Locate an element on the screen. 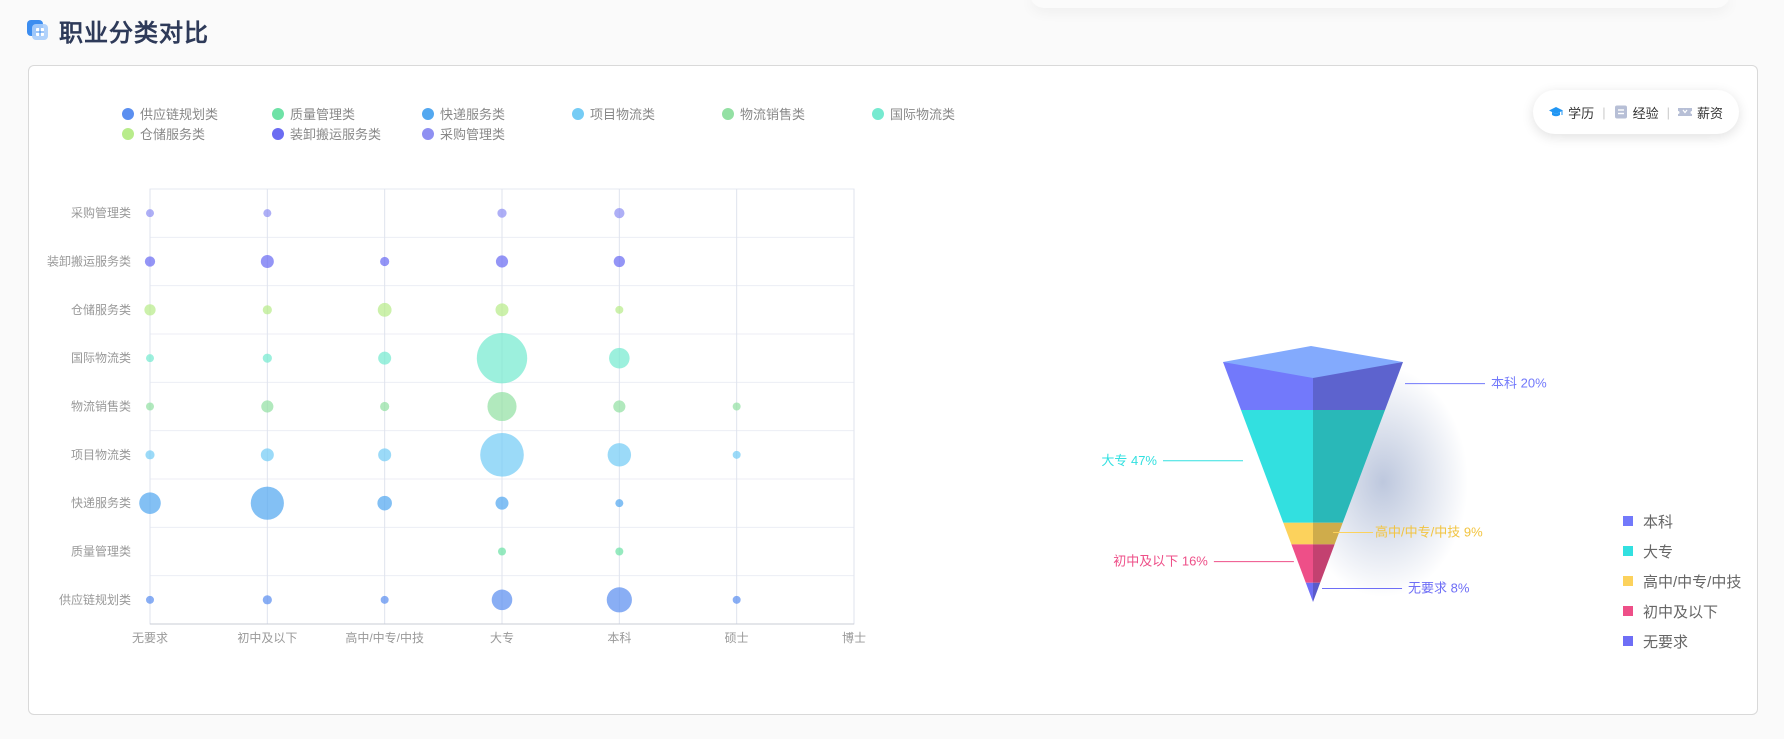 This screenshot has height=739, width=1784. legend-item: 供应链规划类 is located at coordinates (170, 113).